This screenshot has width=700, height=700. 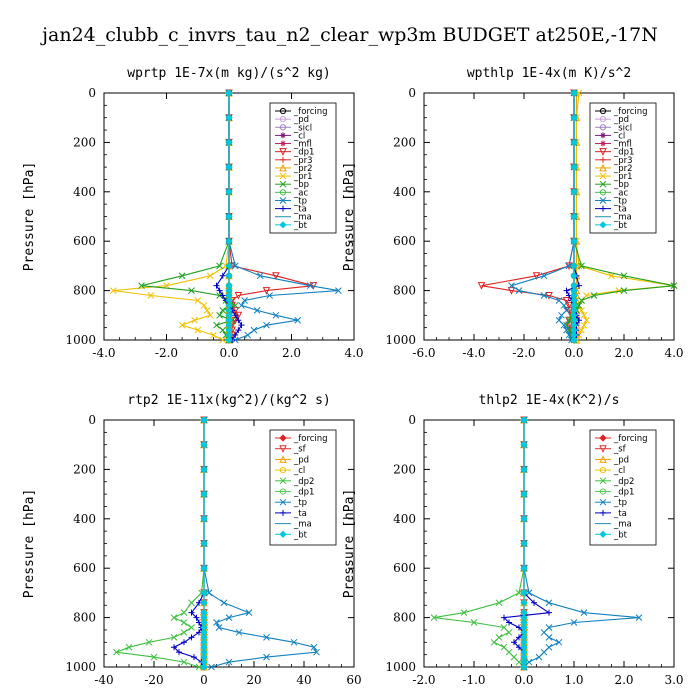 What do you see at coordinates (153, 680) in the screenshot?
I see `x-tick-label: -20` at bounding box center [153, 680].